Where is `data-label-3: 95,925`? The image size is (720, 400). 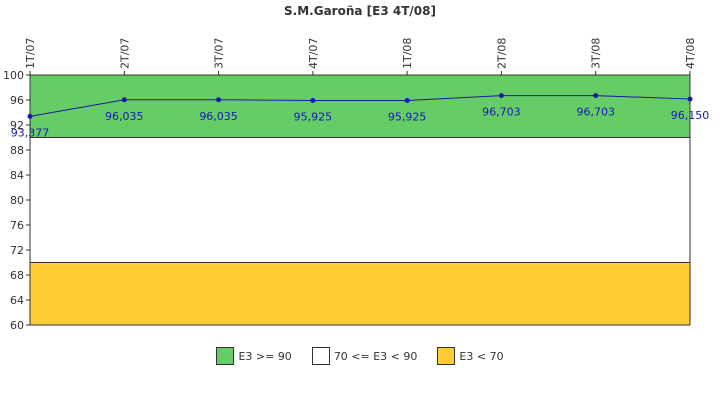 data-label-3: 95,925 is located at coordinates (313, 116).